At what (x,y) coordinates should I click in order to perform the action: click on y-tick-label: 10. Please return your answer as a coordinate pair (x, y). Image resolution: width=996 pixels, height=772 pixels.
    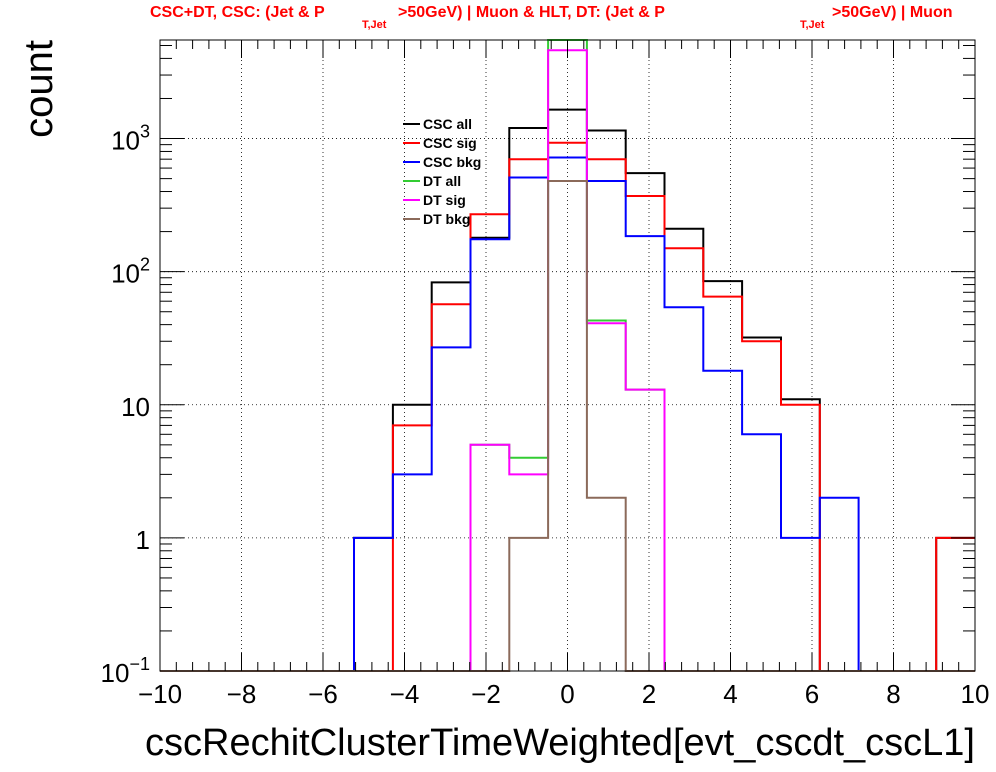
    Looking at the image, I should click on (135, 407).